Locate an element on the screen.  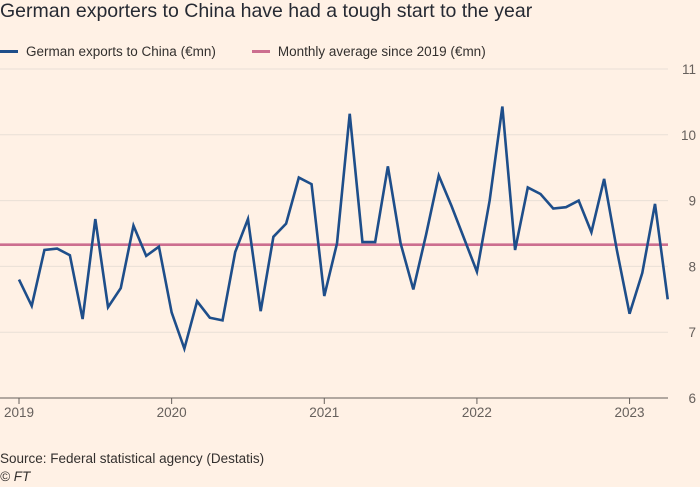
legend-item-average: Monthly average since 2019 (€mn) is located at coordinates (368, 51).